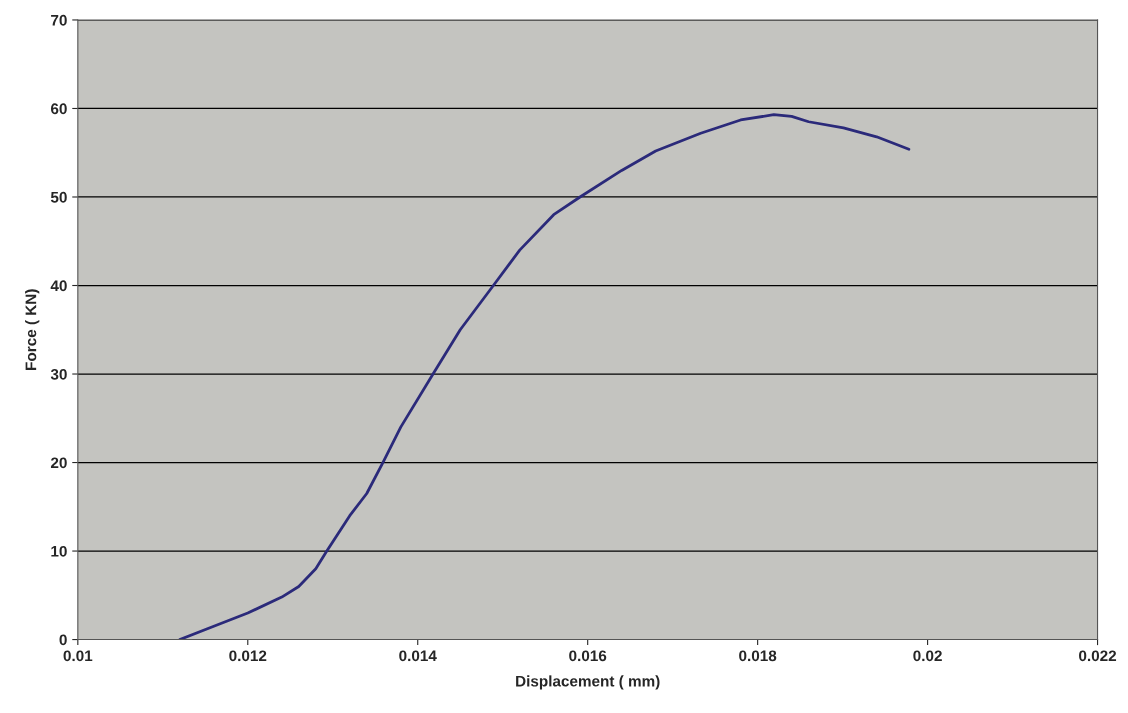 The width and height of the screenshot is (1128, 713). What do you see at coordinates (32, 329) in the screenshot?
I see `y-axis-title: Force ( KN)` at bounding box center [32, 329].